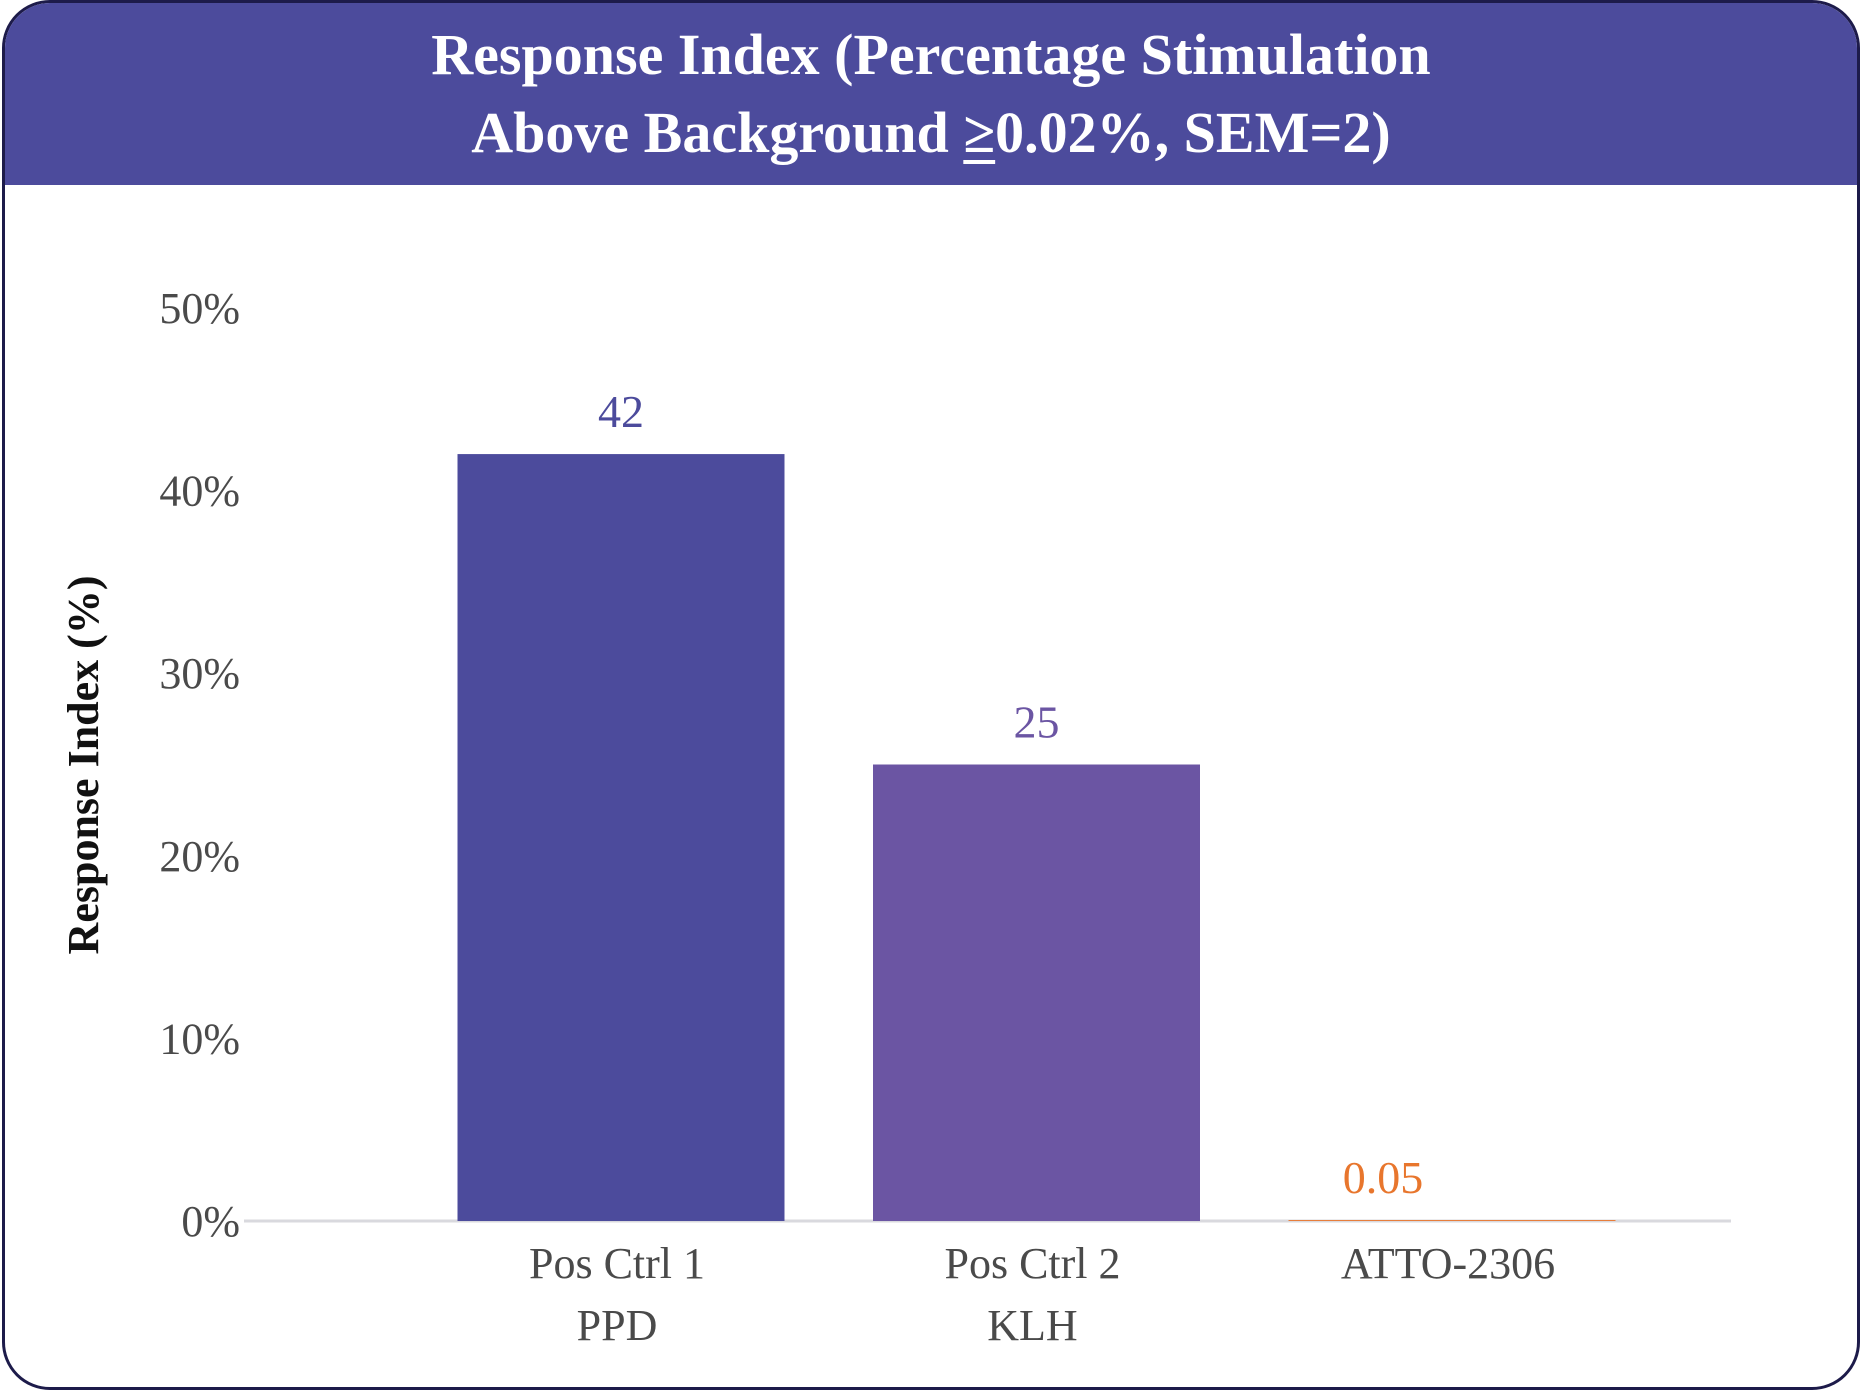  Describe the element at coordinates (199, 856) in the screenshot. I see `y-tick-label: 20%` at that location.